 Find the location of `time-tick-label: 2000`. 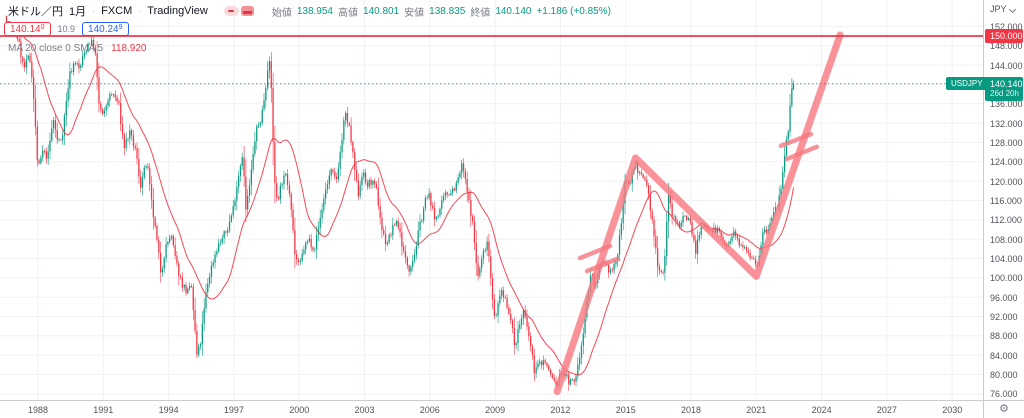

time-tick-label: 2000 is located at coordinates (299, 410).